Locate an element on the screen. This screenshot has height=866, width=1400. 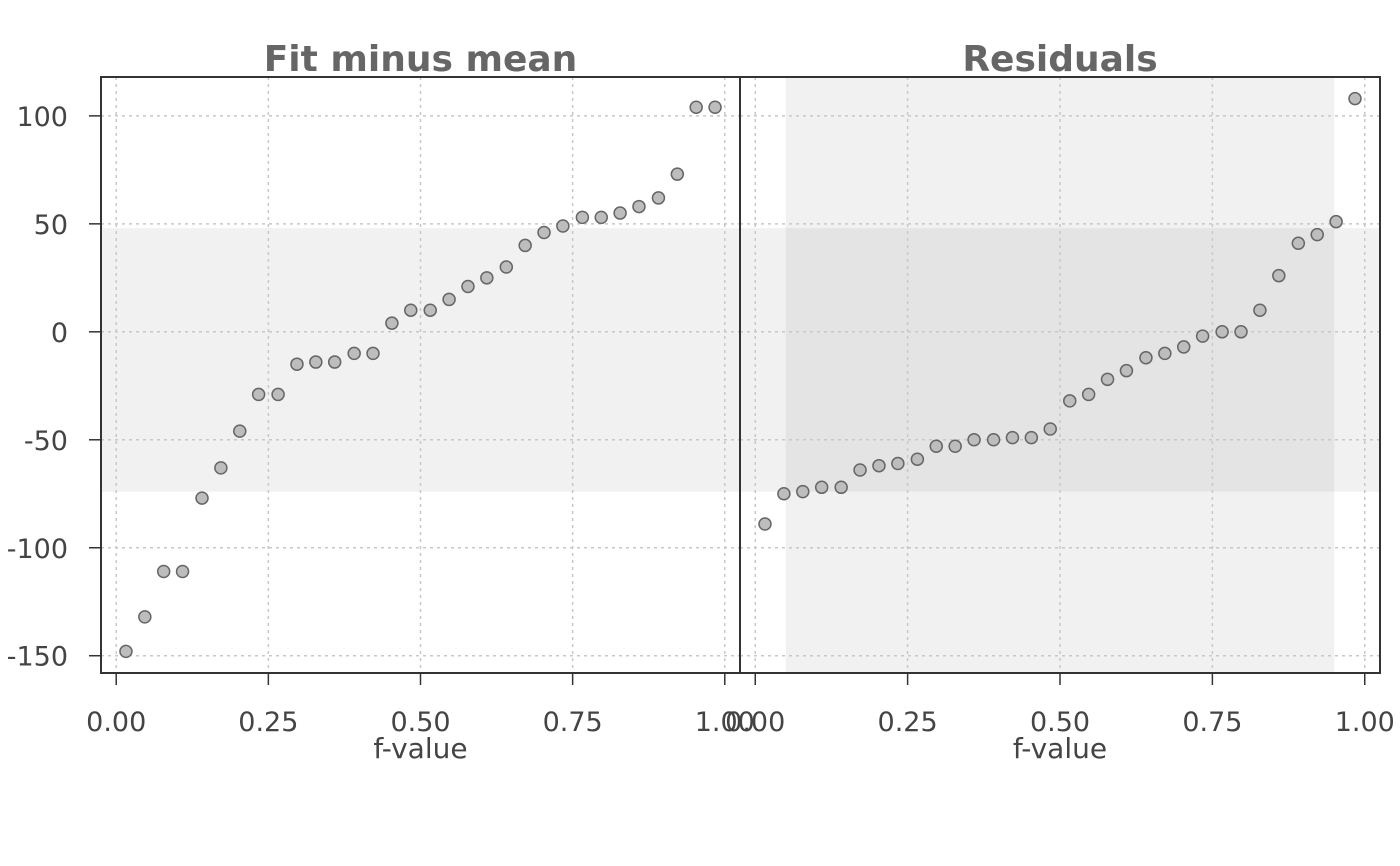
y-tick-label: 50 is located at coordinates (51, 225).